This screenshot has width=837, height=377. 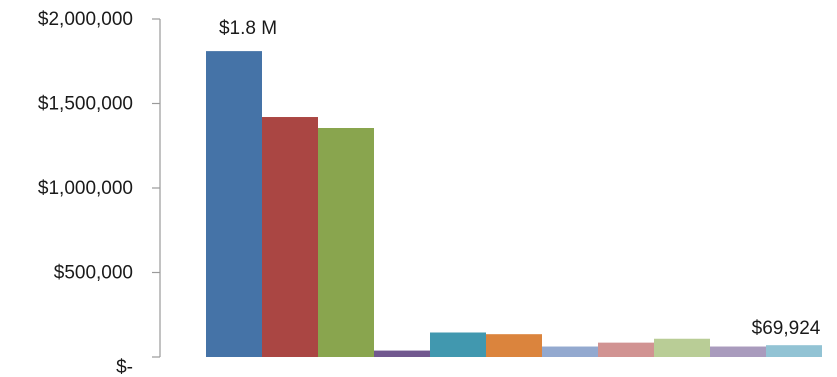 I want to click on y-axis: $- $500,000 $1,000,000 $1,500,000 $2,000,000, so click(x=99, y=193).